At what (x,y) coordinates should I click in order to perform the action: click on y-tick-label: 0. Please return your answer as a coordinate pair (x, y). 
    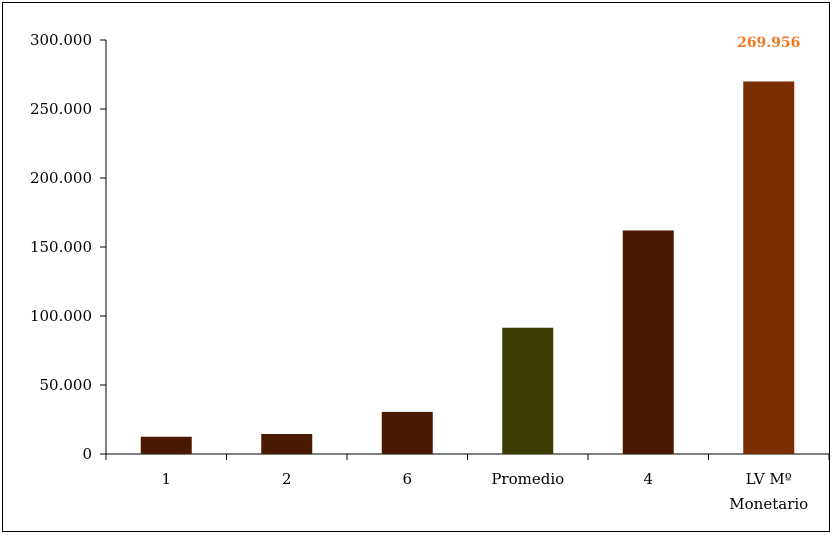
    Looking at the image, I should click on (87, 454).